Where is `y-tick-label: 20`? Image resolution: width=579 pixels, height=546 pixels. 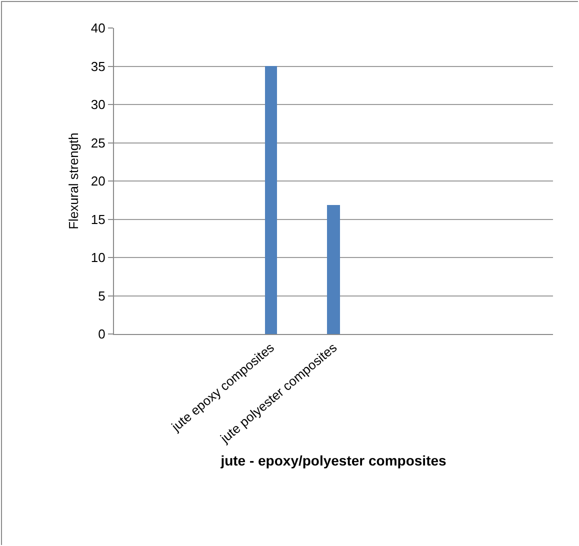 y-tick-label: 20 is located at coordinates (98, 181).